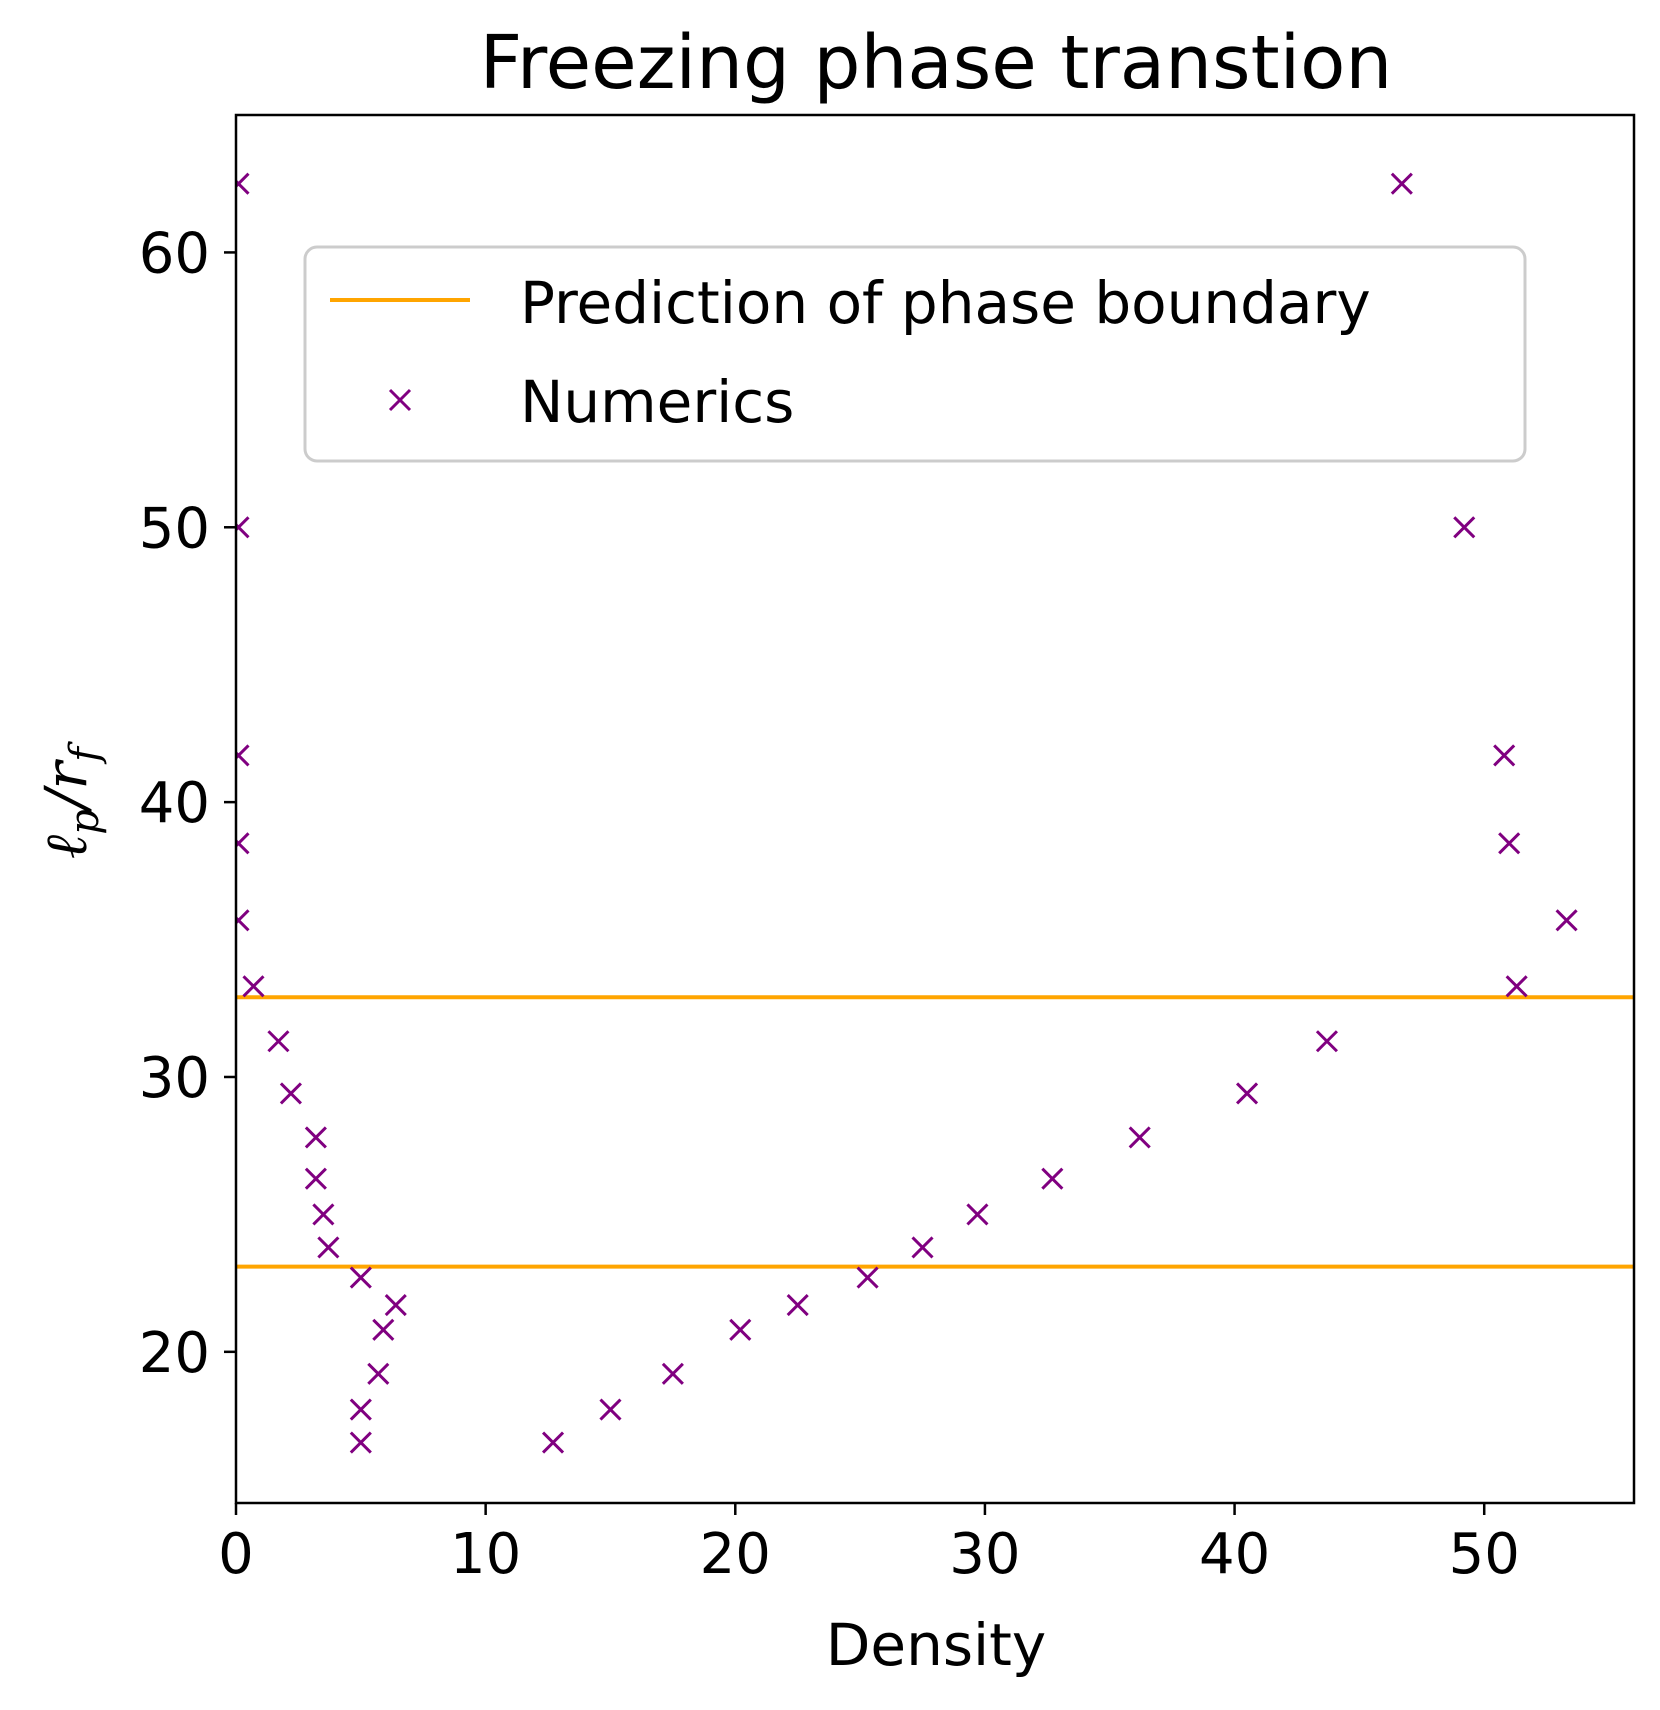 Image resolution: width=1660 pixels, height=1710 pixels. Describe the element at coordinates (174, 803) in the screenshot. I see `y-tick-label-2: 40` at that location.